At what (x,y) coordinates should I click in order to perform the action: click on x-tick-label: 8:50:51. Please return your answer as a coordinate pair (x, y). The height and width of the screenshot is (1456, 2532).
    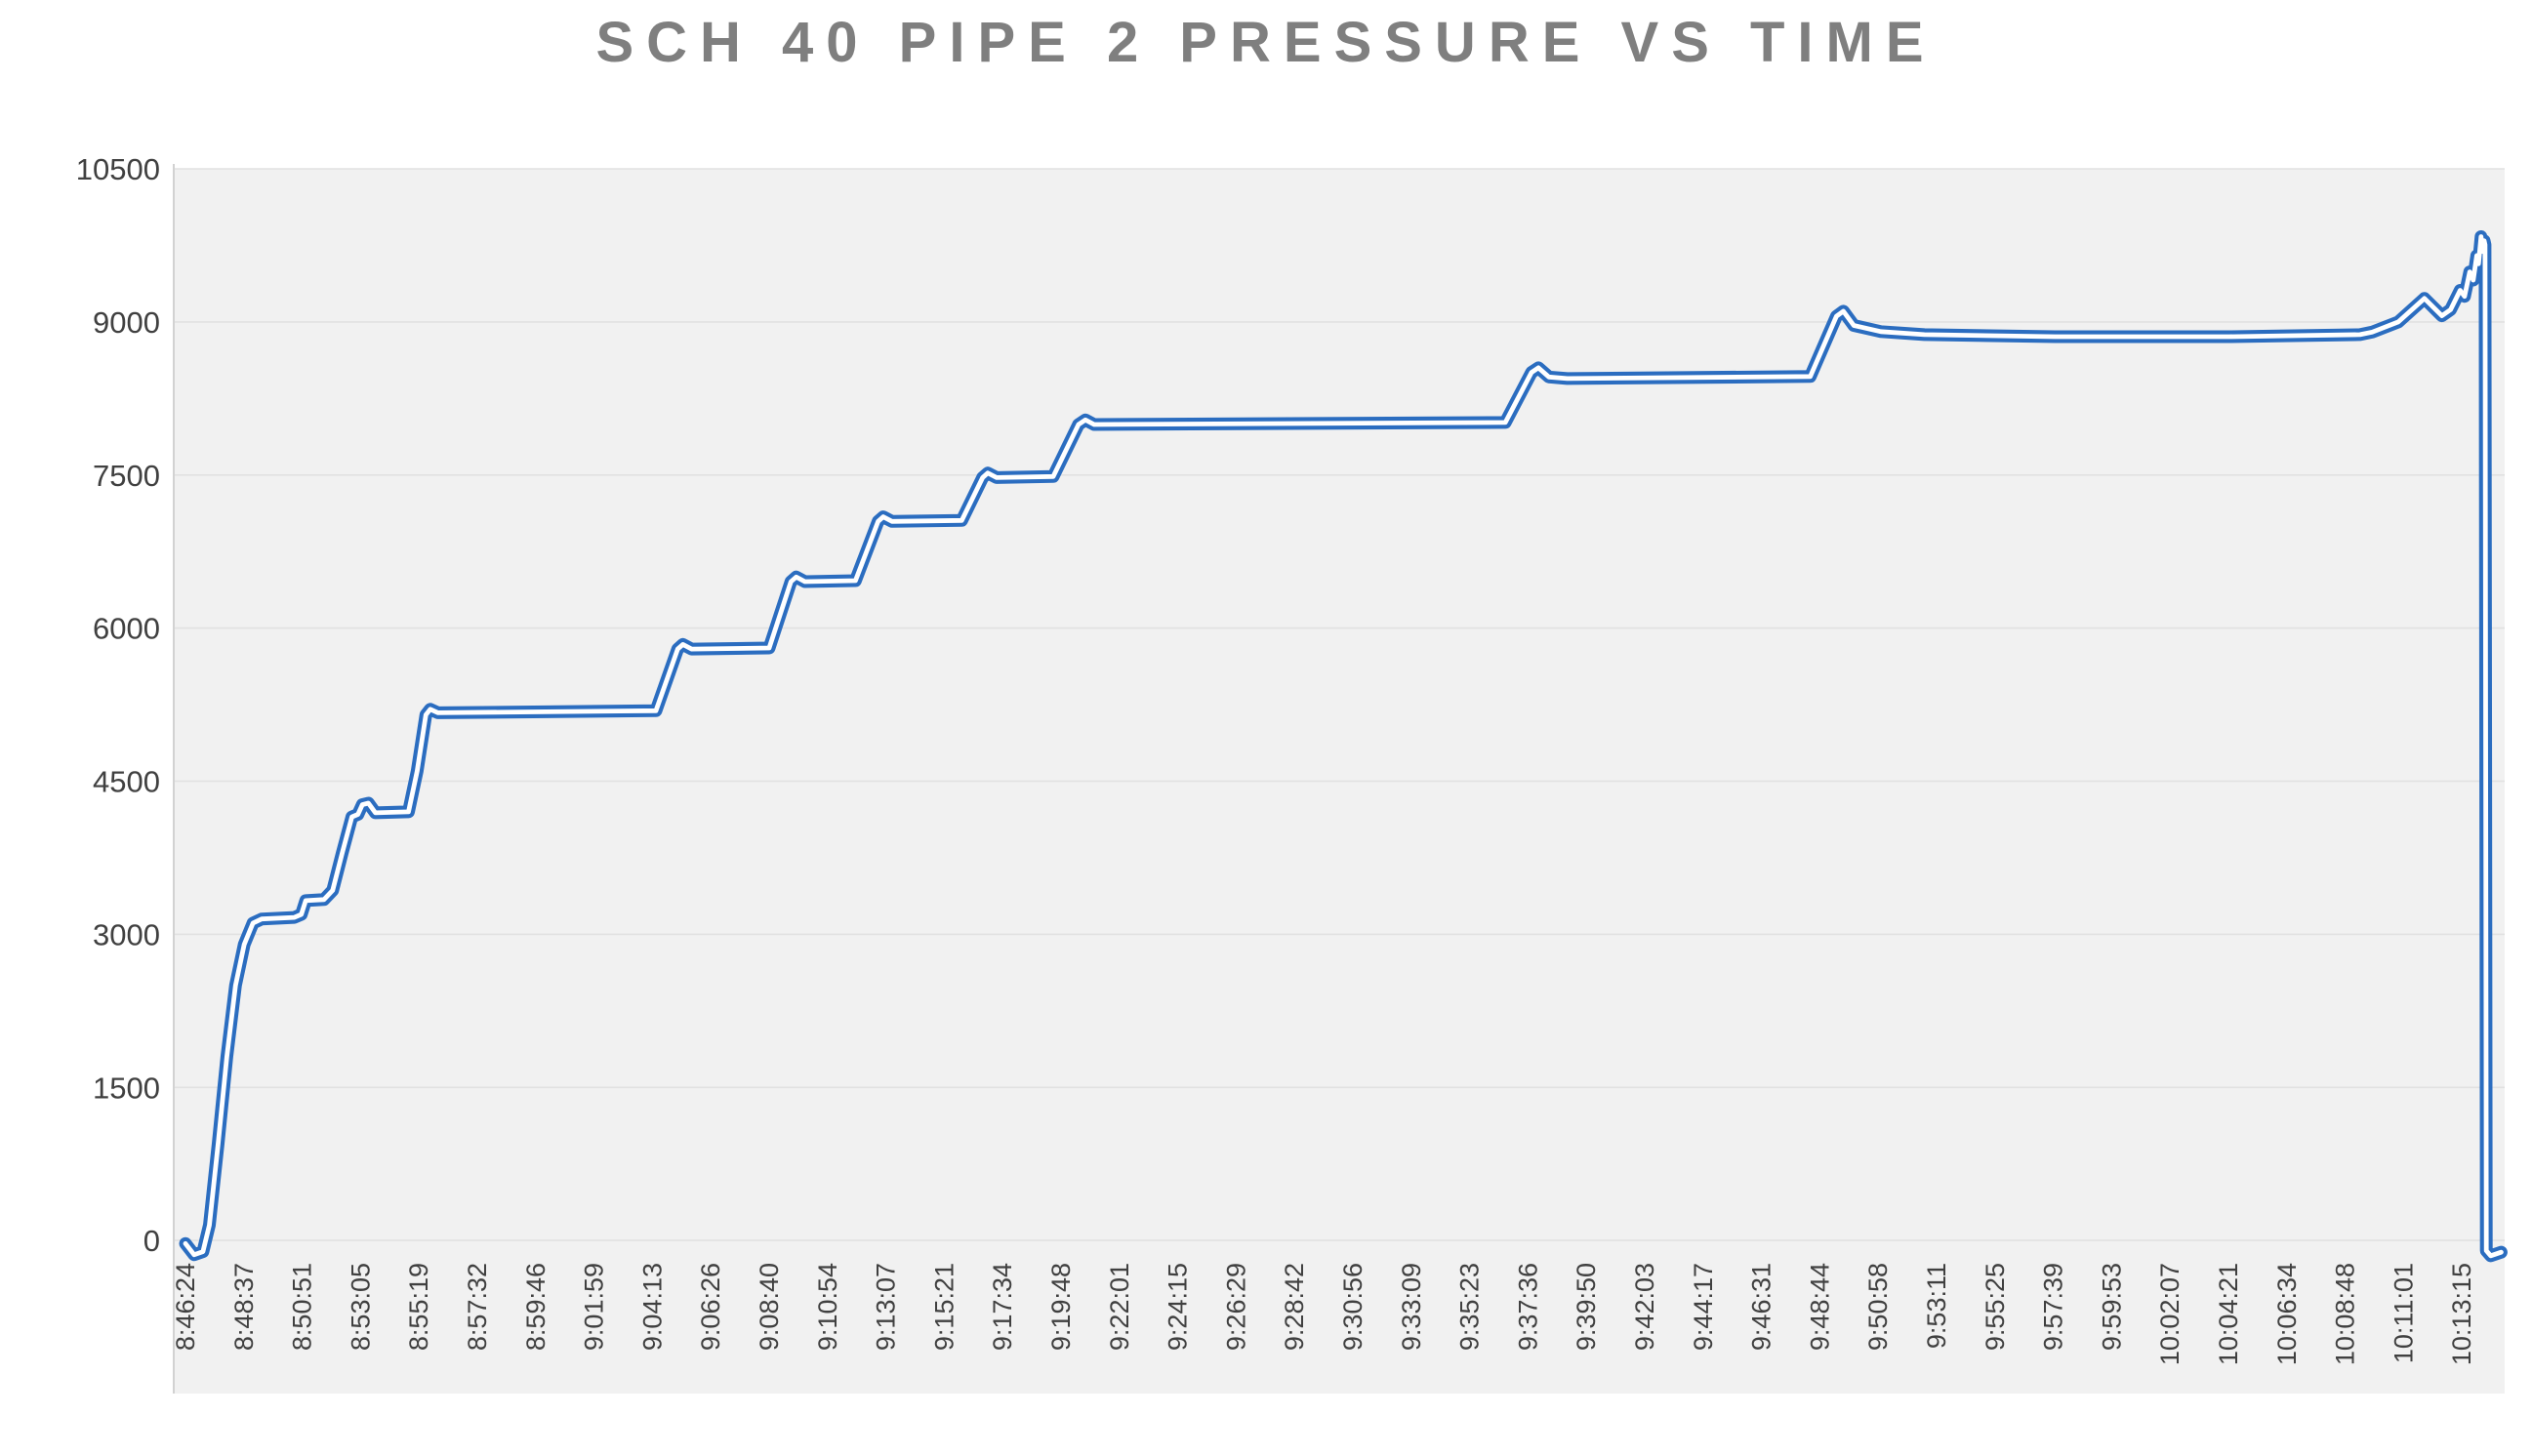
    Looking at the image, I should click on (302, 1307).